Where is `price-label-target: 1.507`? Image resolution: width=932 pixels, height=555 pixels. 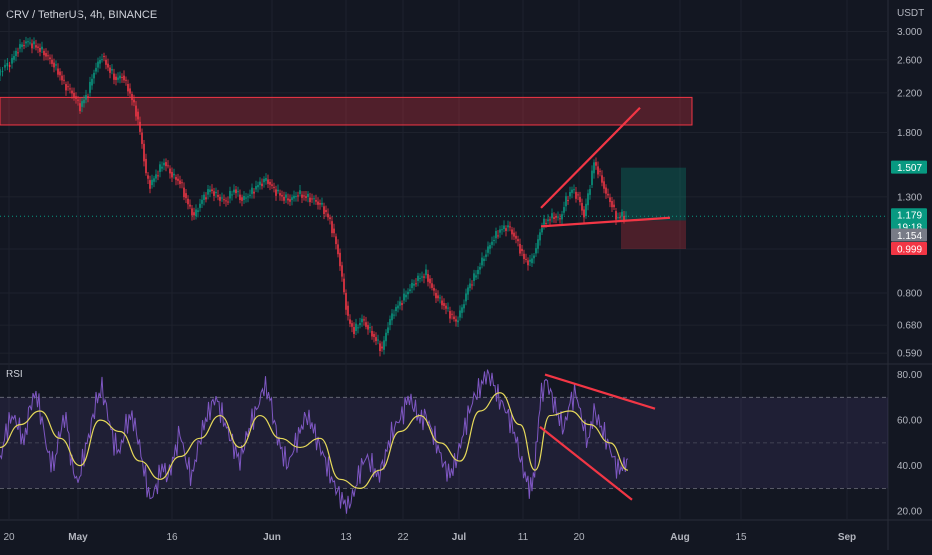 price-label-target: 1.507 is located at coordinates (909, 168).